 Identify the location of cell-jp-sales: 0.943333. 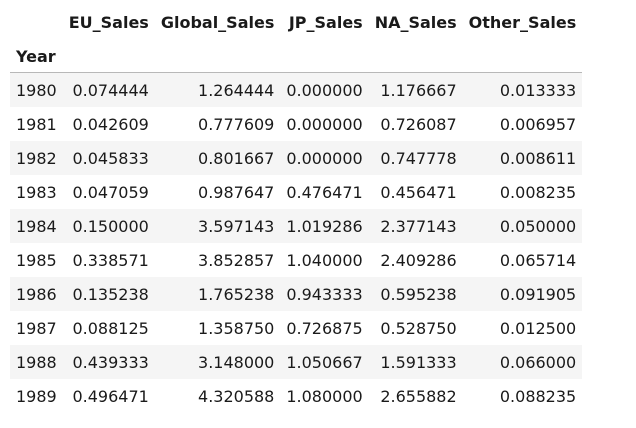
(324, 294).